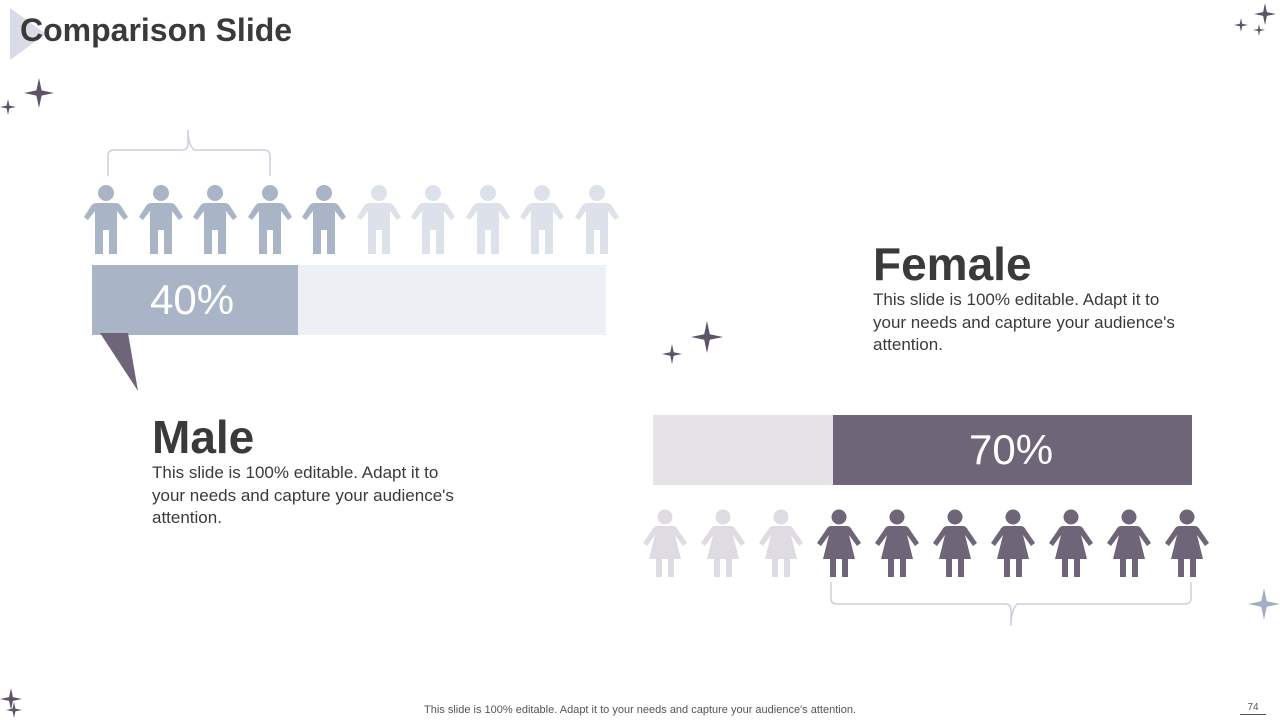 Image resolution: width=1280 pixels, height=720 pixels. I want to click on female-group-bracket, so click(1011, 605).